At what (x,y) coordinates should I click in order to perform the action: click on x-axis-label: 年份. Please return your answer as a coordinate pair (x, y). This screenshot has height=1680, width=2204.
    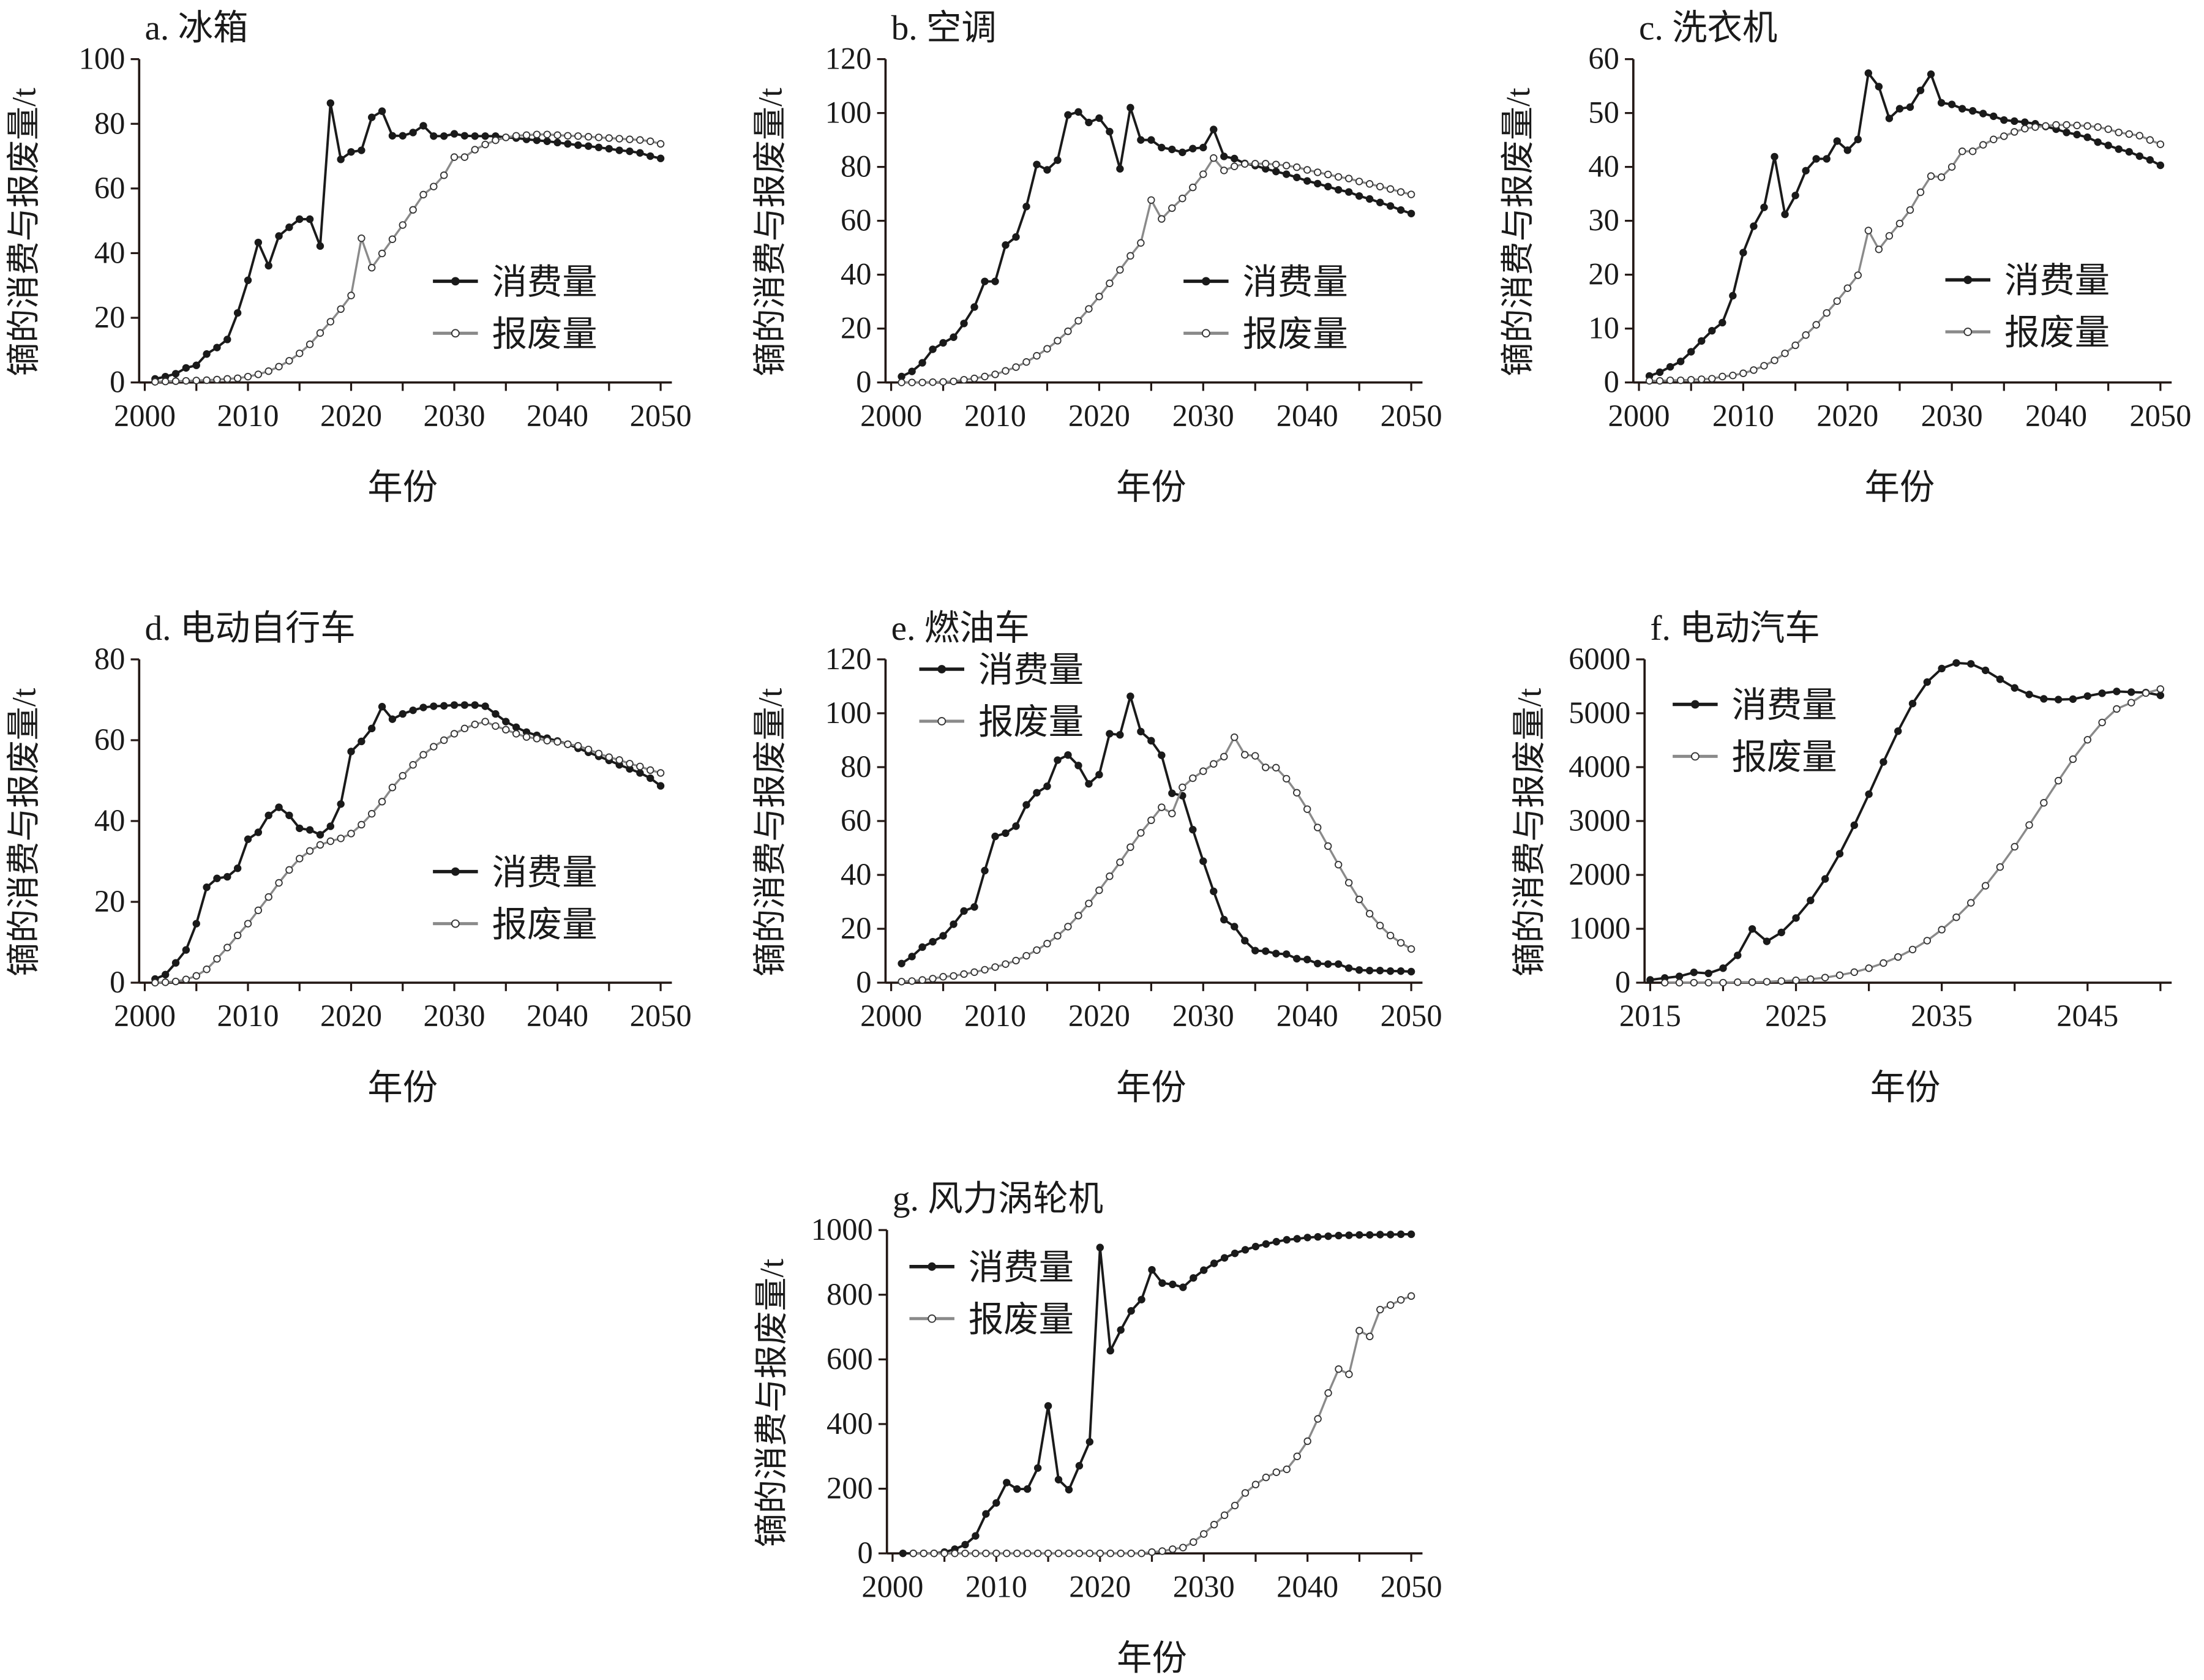
    Looking at the image, I should click on (1151, 1088).